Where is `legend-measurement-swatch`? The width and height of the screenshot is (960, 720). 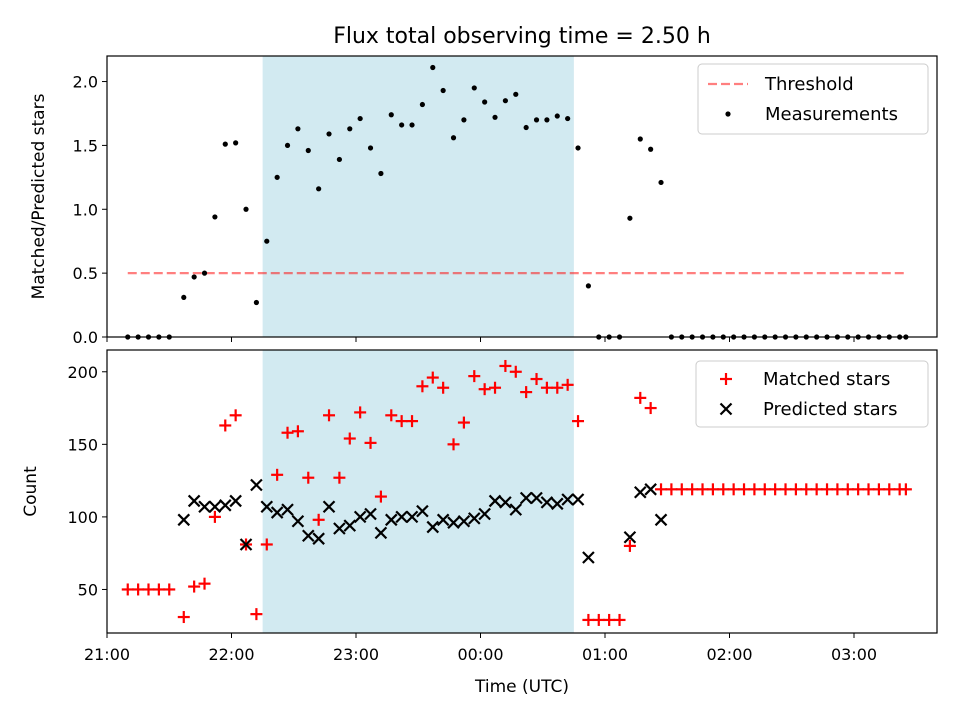
legend-measurement-swatch is located at coordinates (728, 114).